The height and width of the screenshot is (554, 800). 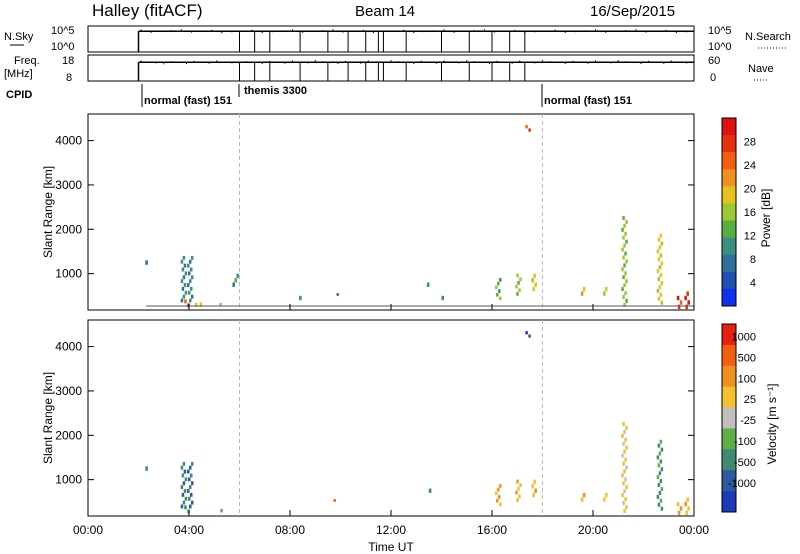 I want to click on nave-right-tick-bottom: 0, so click(x=713, y=78).